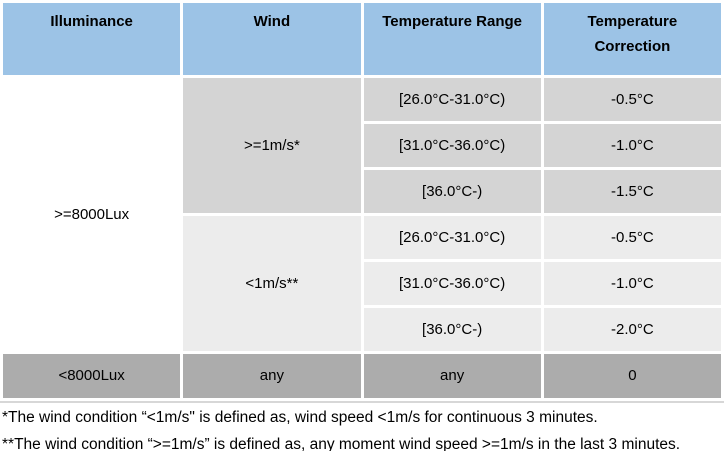 This screenshot has width=724, height=451. What do you see at coordinates (272, 283) in the screenshot?
I see `cell-wind-group2: <1m/s**` at bounding box center [272, 283].